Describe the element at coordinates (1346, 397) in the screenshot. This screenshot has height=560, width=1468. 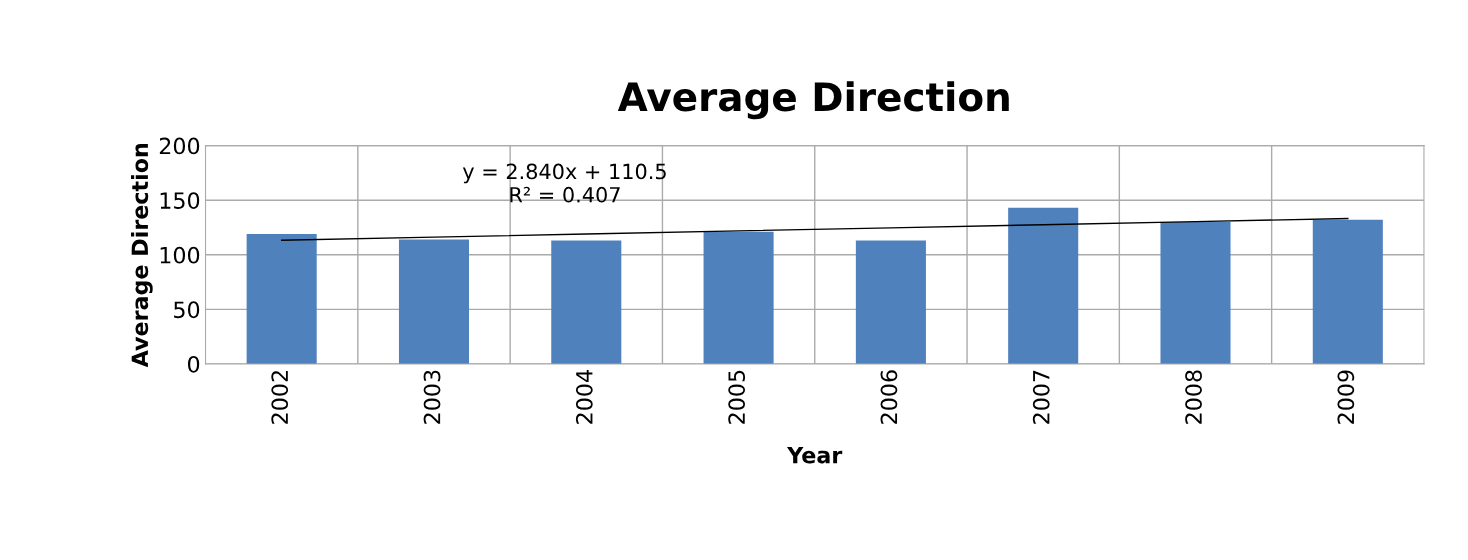
I see `x-tick-label: 2009` at that location.